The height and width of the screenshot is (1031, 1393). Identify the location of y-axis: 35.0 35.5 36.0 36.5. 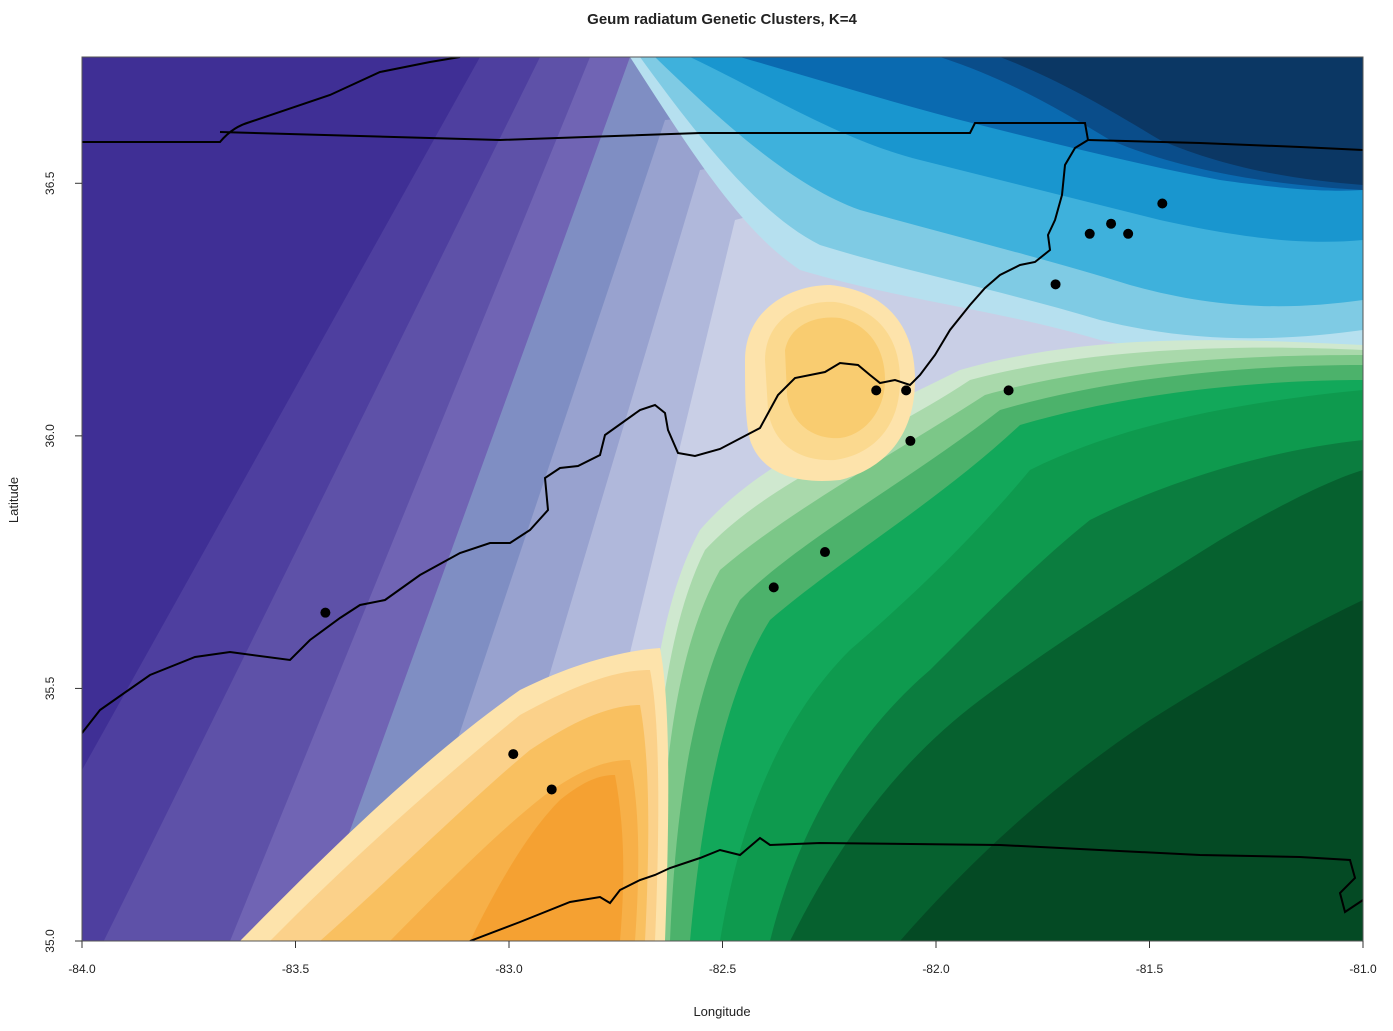
(62, 562).